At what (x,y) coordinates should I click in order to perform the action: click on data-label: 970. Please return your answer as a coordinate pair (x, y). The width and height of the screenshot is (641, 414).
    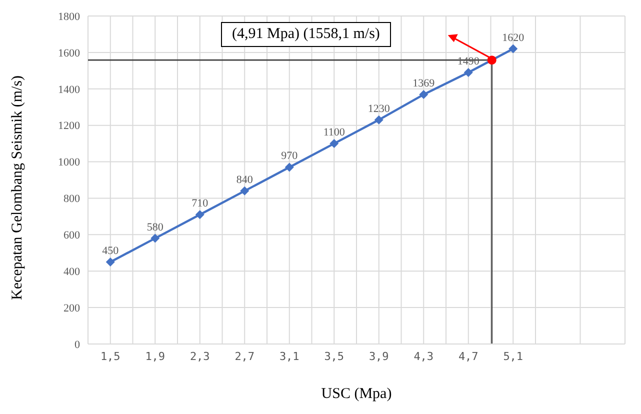
    Looking at the image, I should click on (289, 156).